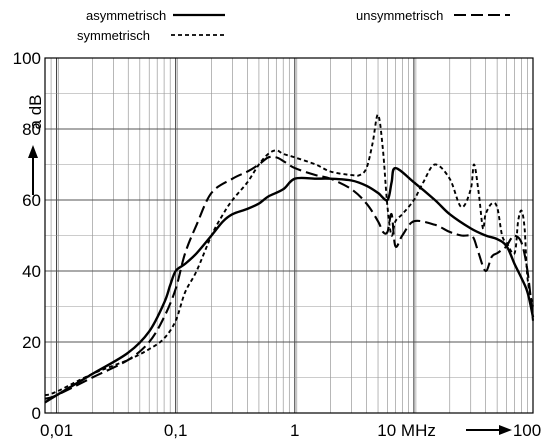 The image size is (556, 439). What do you see at coordinates (399, 15) in the screenshot?
I see `legend-unsymmetrisch-label: unsymmetrisch` at bounding box center [399, 15].